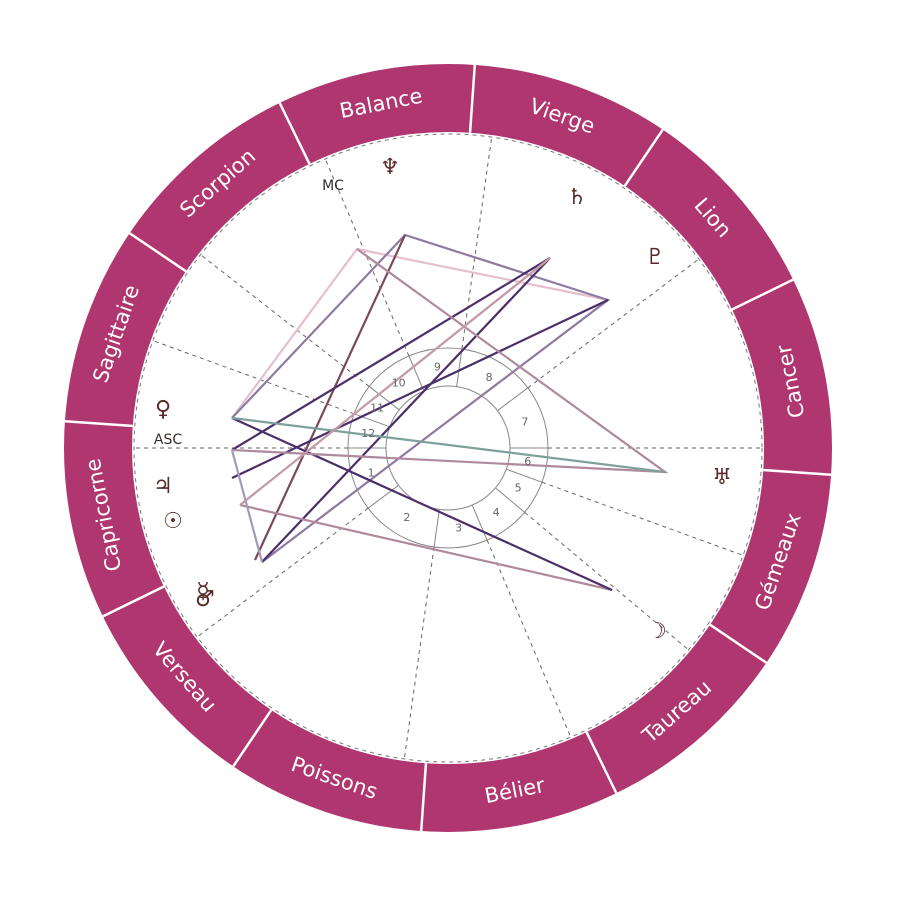  I want to click on inner-circle, so click(448, 448).